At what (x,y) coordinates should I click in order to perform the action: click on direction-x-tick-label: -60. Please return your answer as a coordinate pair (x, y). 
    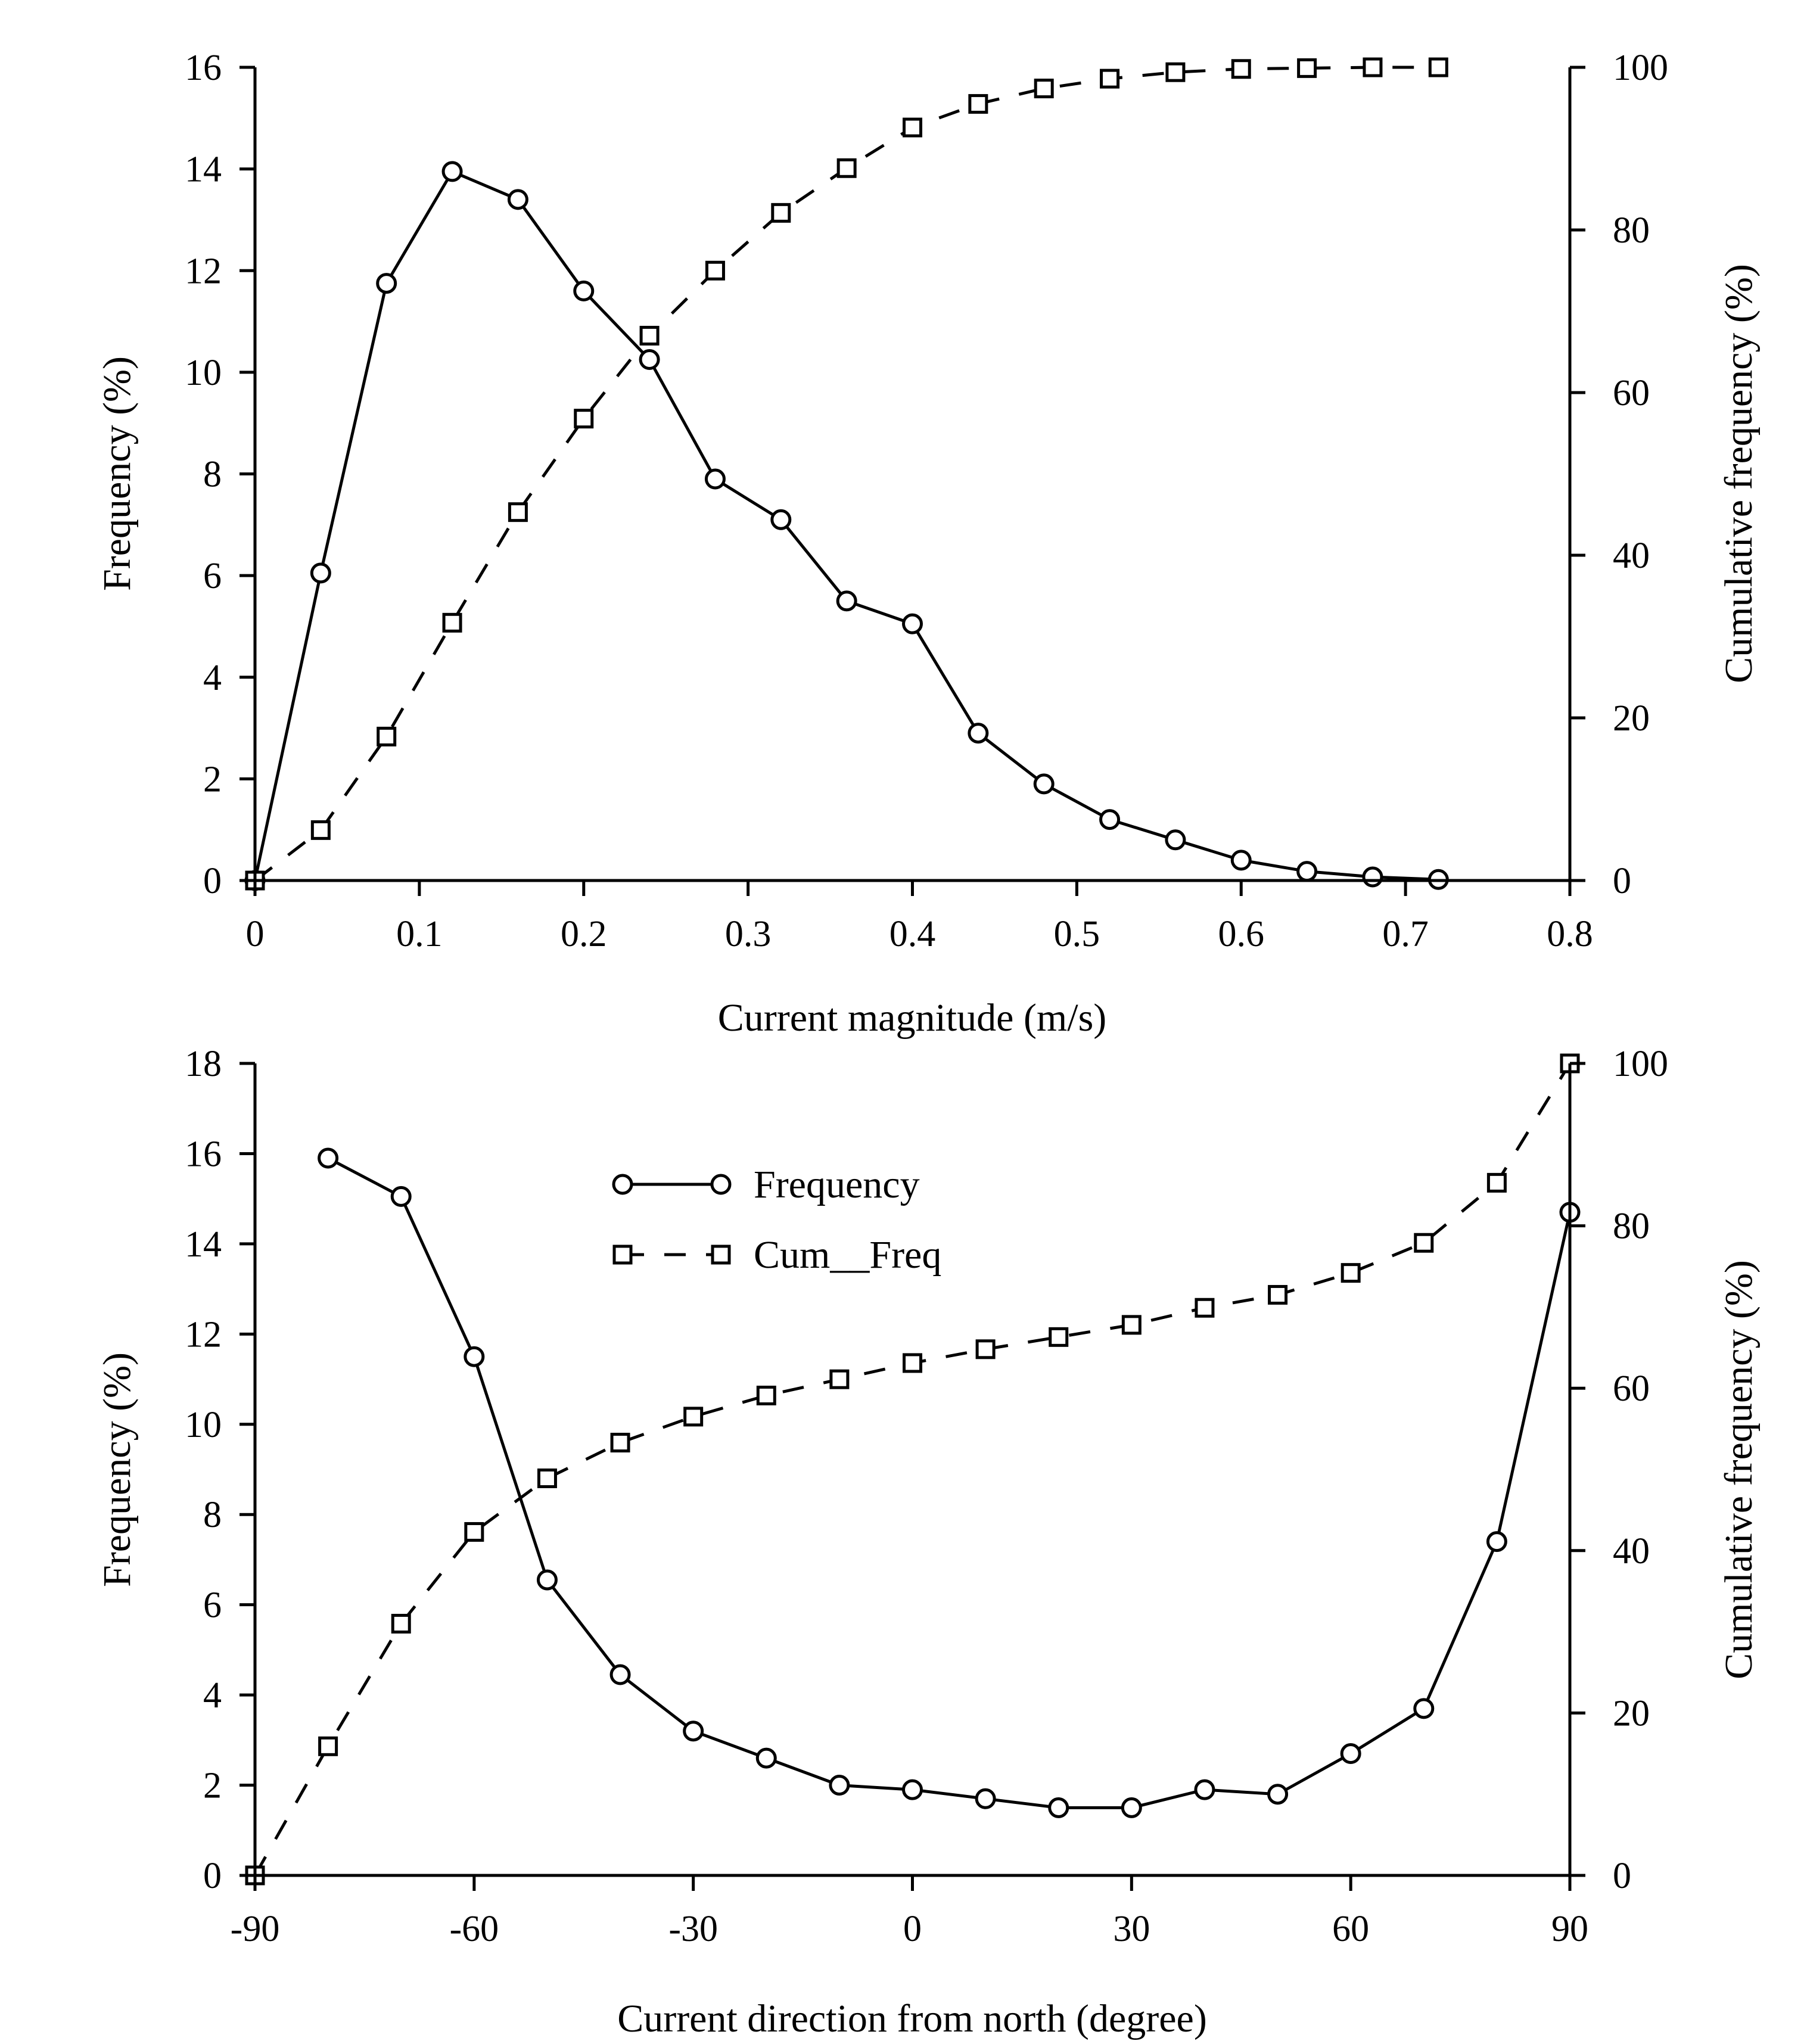
    Looking at the image, I should click on (474, 1929).